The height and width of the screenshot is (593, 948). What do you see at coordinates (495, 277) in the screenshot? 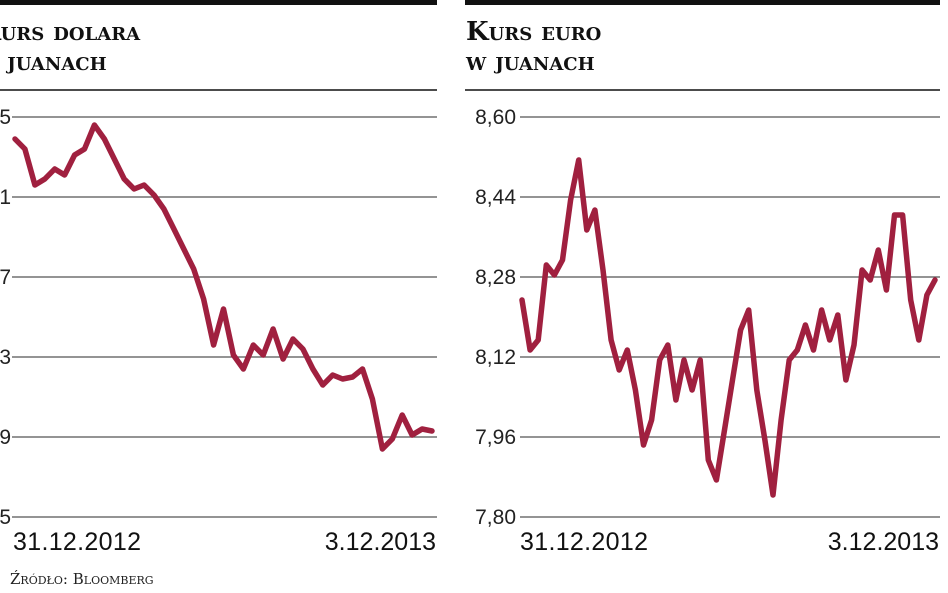
I see `y-tick-label: 8,28` at bounding box center [495, 277].